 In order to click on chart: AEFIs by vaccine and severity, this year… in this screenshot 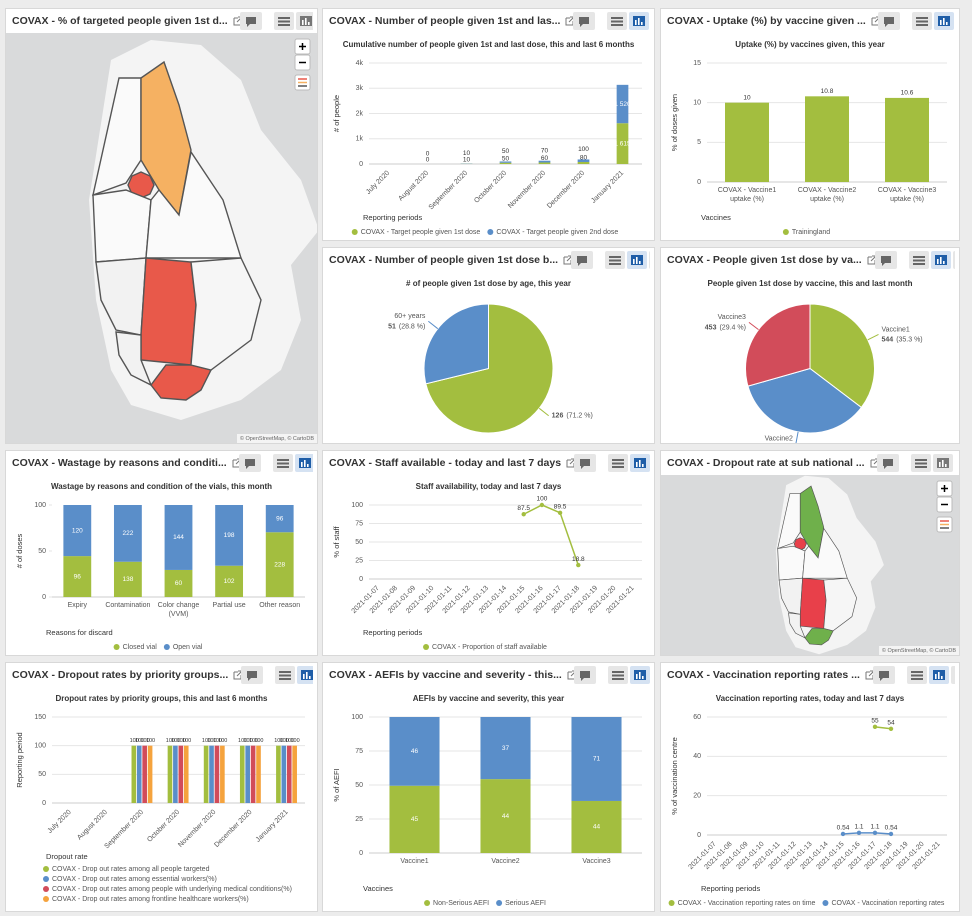, I will do `click(487, 800)`.